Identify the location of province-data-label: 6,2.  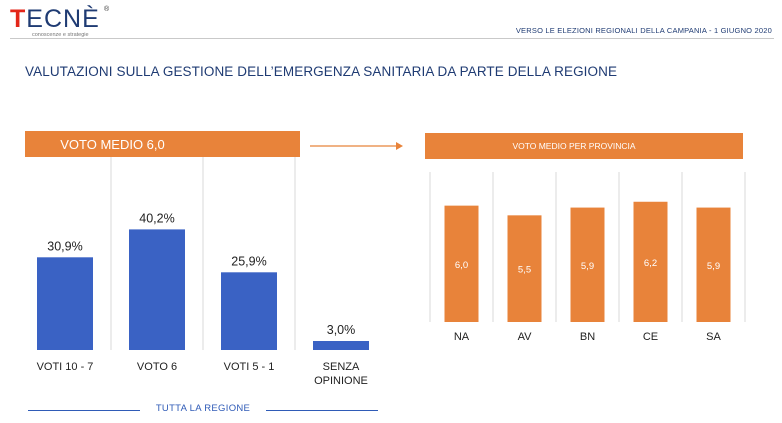
(650, 263).